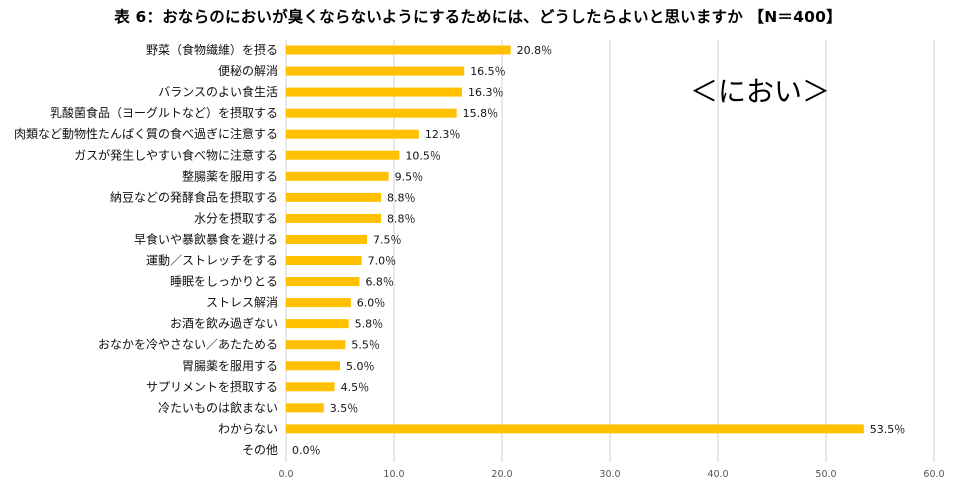  Describe the element at coordinates (443, 134) in the screenshot. I see `value-label: 12.3％` at that location.